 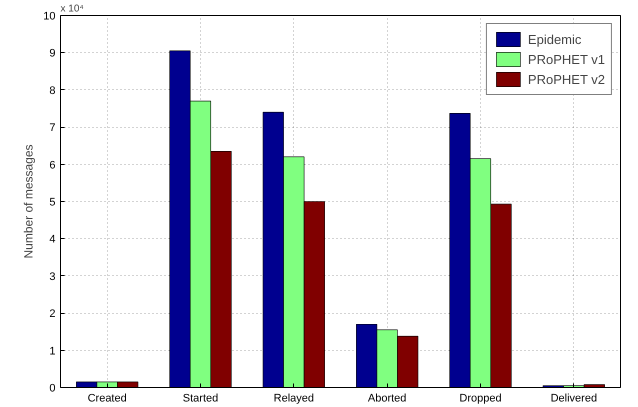 What do you see at coordinates (200, 398) in the screenshot?
I see `x-tick-label: Started` at bounding box center [200, 398].